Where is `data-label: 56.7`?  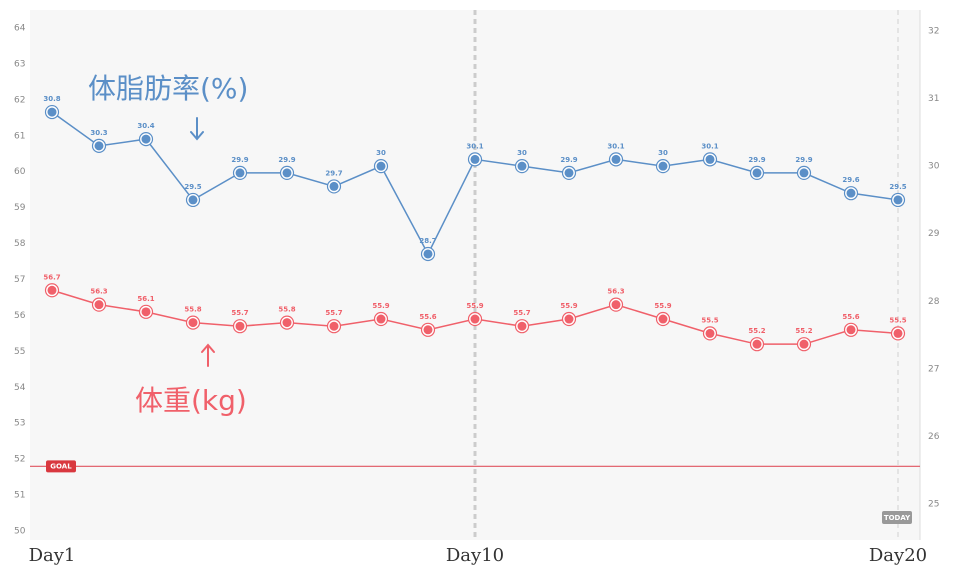 data-label: 56.7 is located at coordinates (51, 277).